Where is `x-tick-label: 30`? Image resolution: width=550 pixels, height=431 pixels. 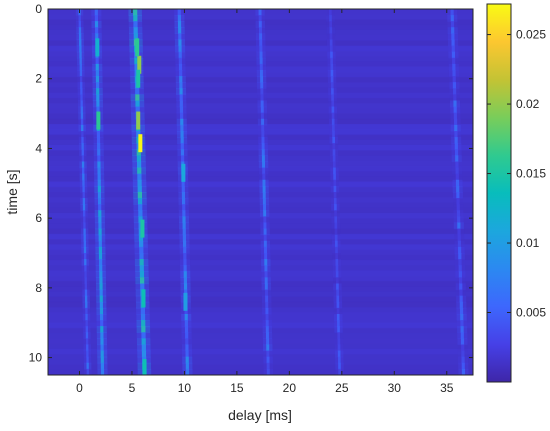 x-tick-label: 30 is located at coordinates (395, 388).